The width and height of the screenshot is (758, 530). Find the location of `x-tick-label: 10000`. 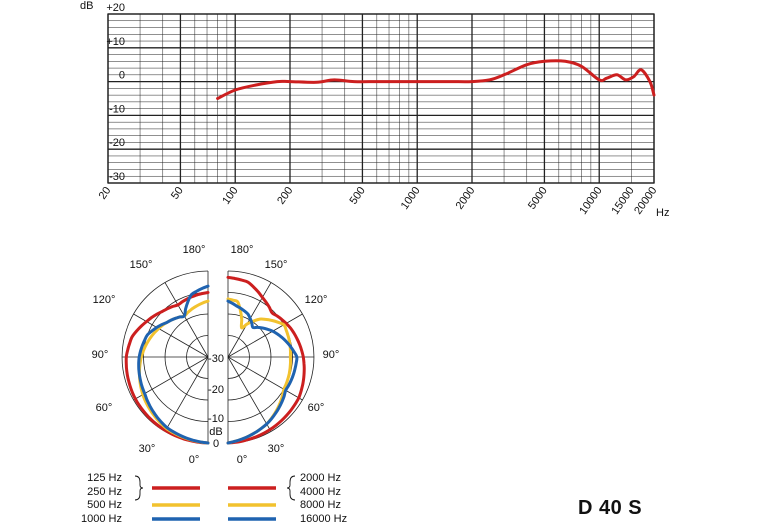

x-tick-label: 10000 is located at coordinates (590, 201).